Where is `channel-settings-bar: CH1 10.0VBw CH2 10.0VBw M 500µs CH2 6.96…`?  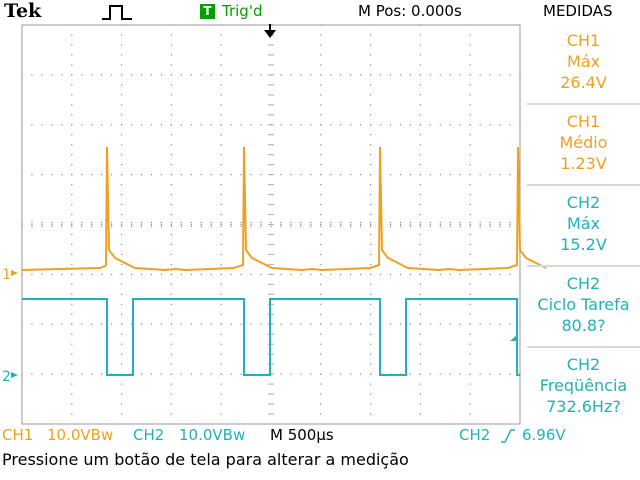
channel-settings-bar: CH1 10.0VBw CH2 10.0VBw M 500µs CH2 6.96… is located at coordinates (320, 436).